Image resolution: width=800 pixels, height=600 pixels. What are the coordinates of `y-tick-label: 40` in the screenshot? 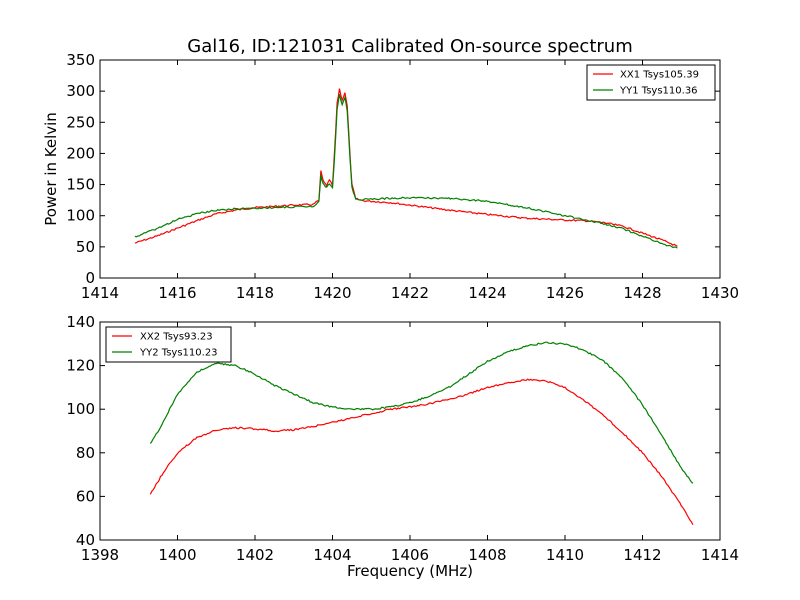 It's located at (85, 540).